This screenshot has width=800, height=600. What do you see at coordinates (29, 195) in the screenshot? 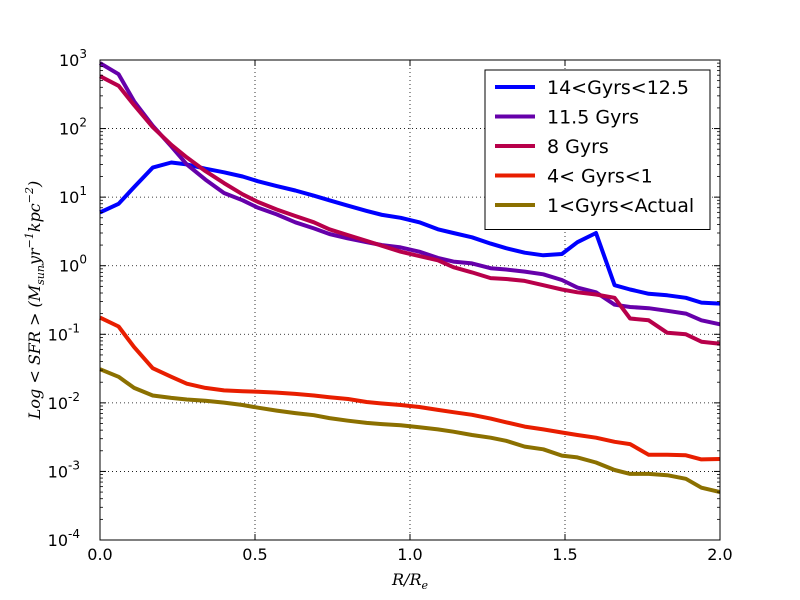
I see `y-axis-label-part: −2` at bounding box center [29, 195].